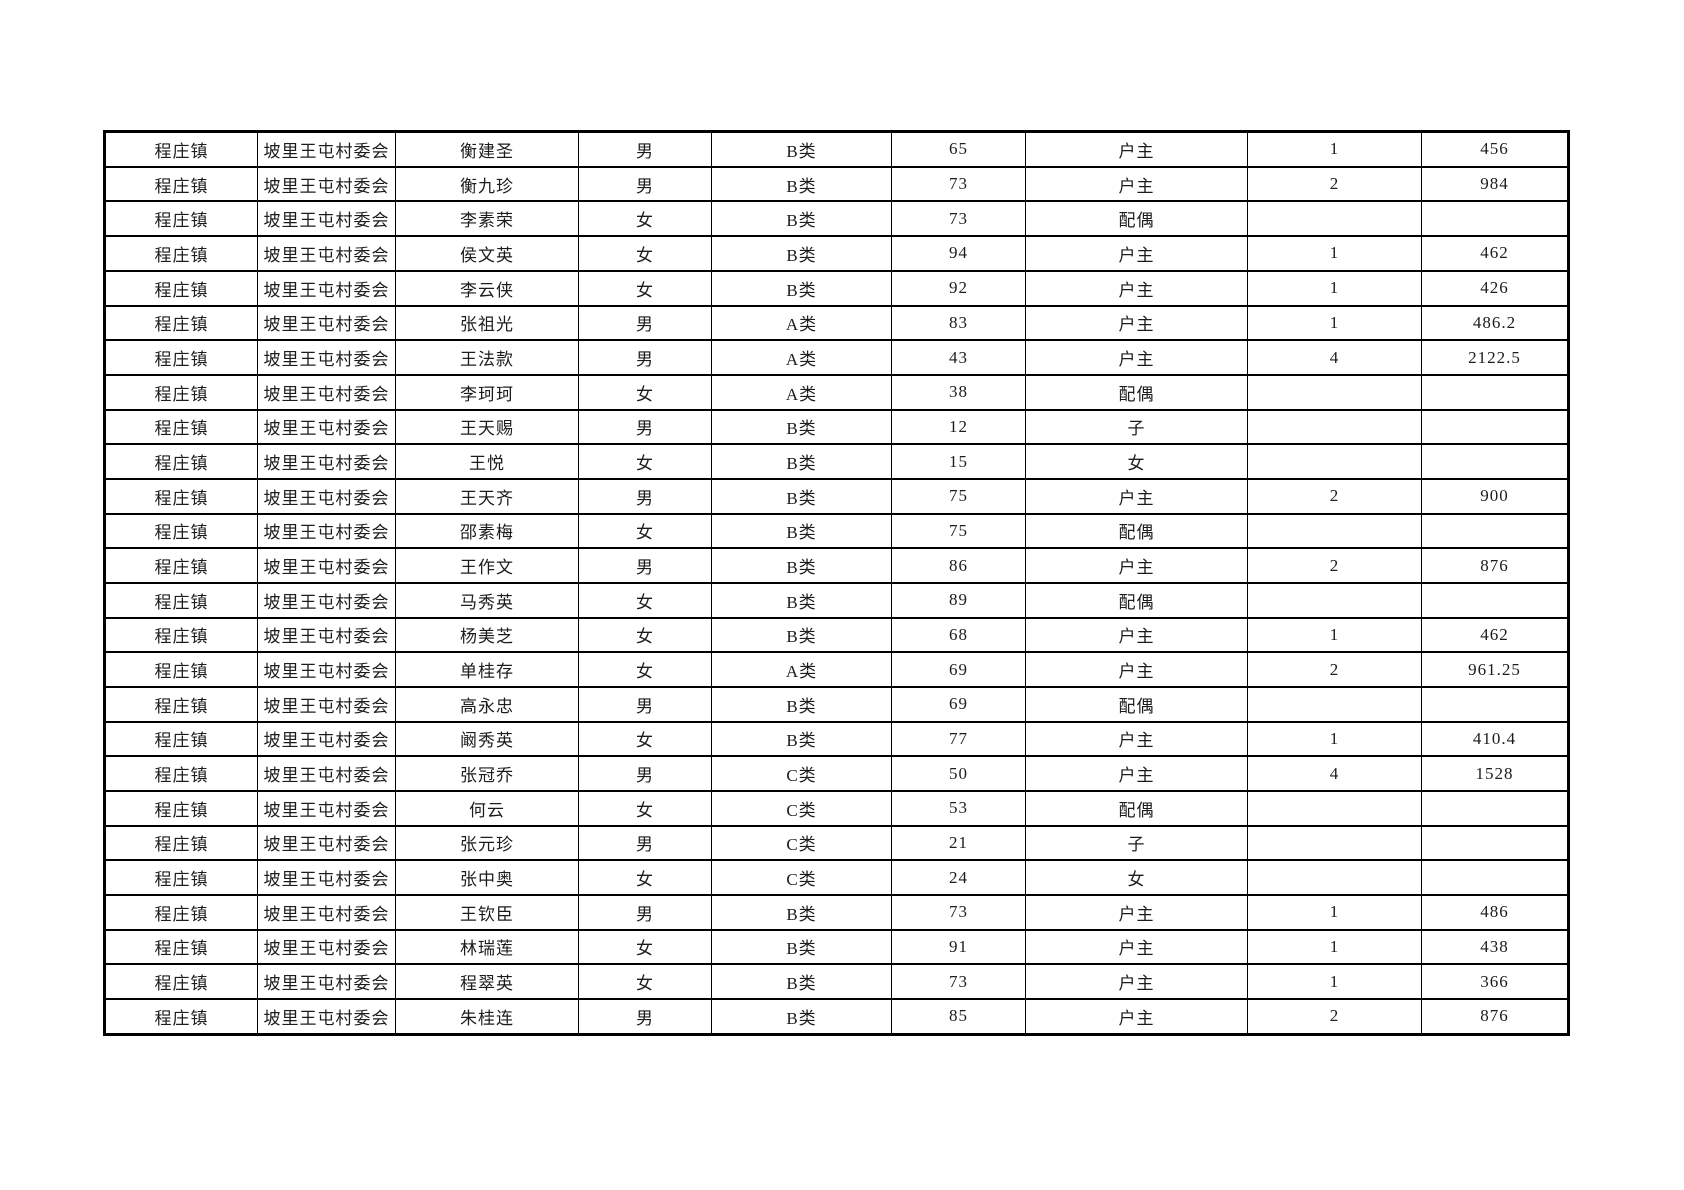  I want to click on table-row: 程庄镇 坡里王屯村委会 衡九珍男 B类 73 户主 2 984, so click(836, 184).